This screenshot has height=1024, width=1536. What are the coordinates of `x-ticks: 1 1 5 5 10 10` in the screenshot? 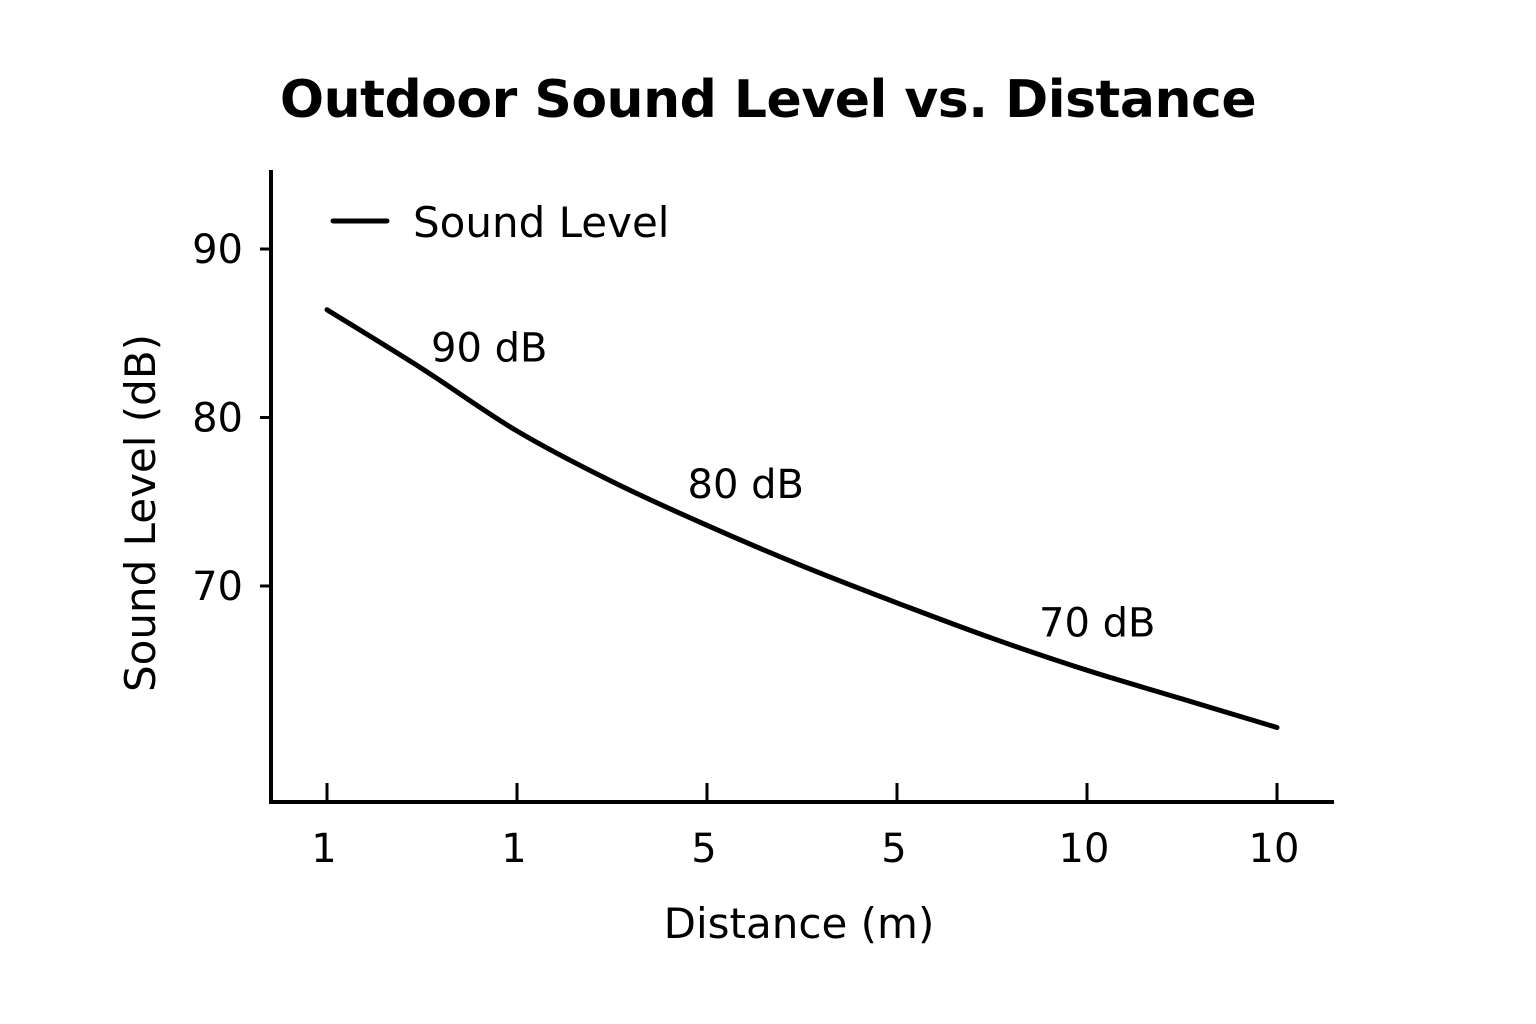 It's located at (805, 827).